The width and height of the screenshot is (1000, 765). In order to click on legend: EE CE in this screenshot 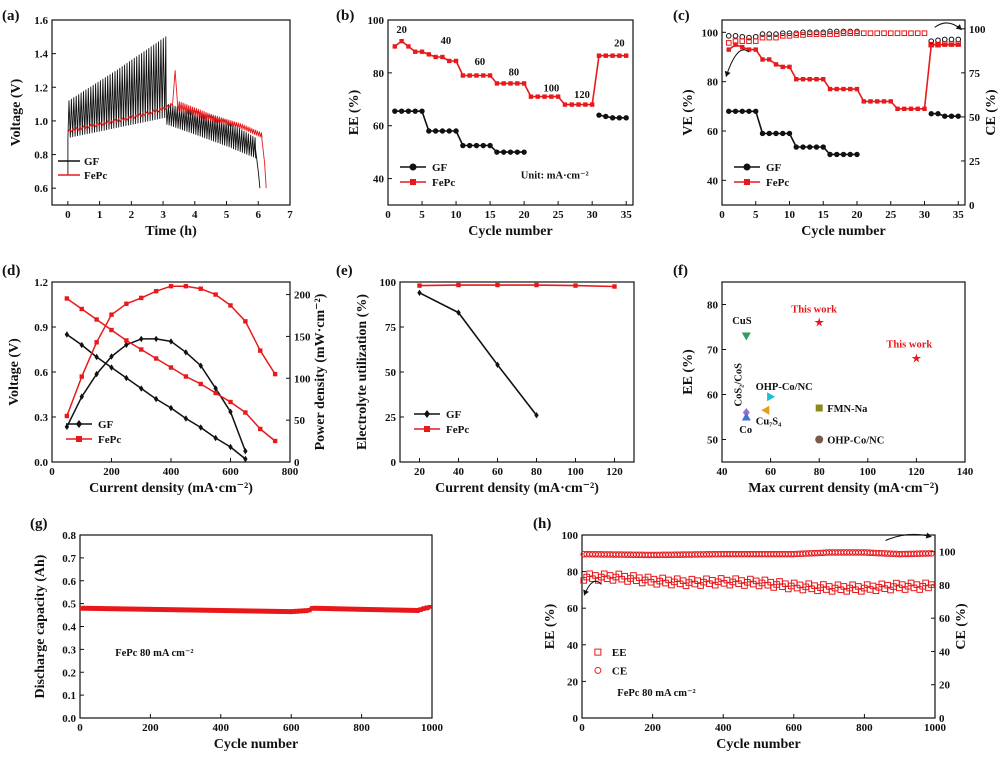, I will do `click(610, 662)`.